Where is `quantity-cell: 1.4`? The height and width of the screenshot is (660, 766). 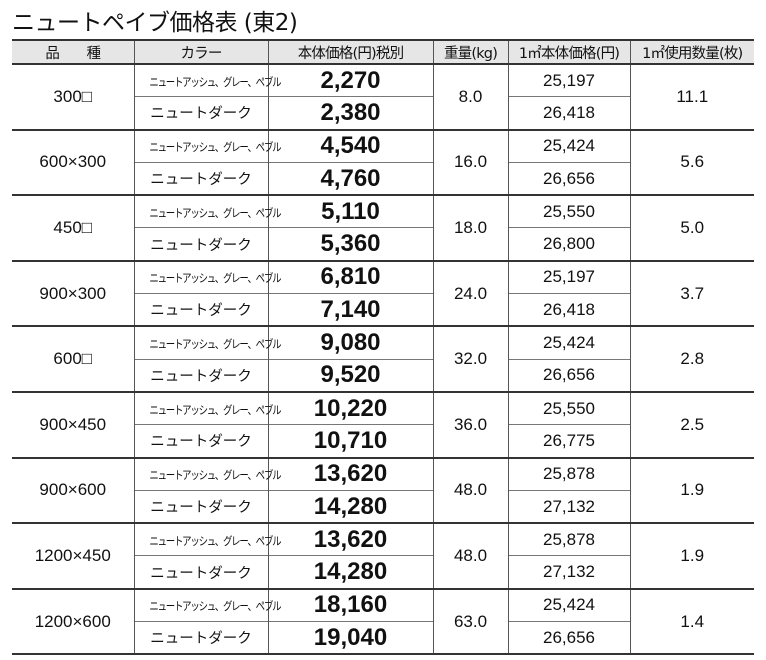
quantity-cell: 1.4 is located at coordinates (691, 621).